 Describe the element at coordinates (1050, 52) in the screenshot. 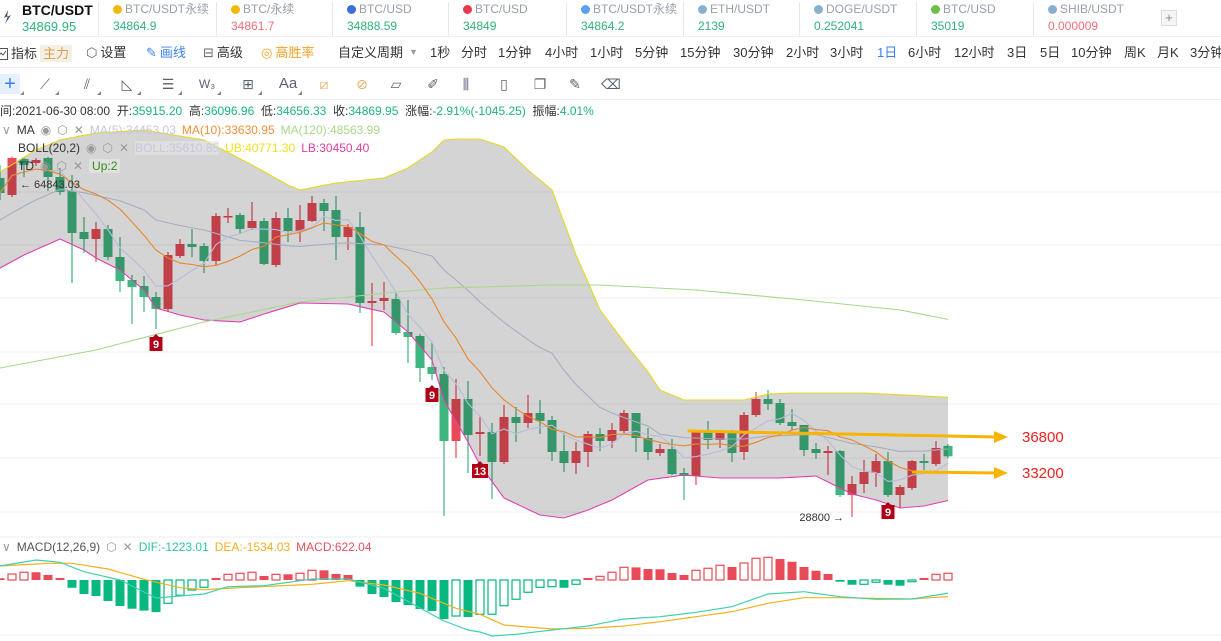

I see `period-tab: 5日` at that location.